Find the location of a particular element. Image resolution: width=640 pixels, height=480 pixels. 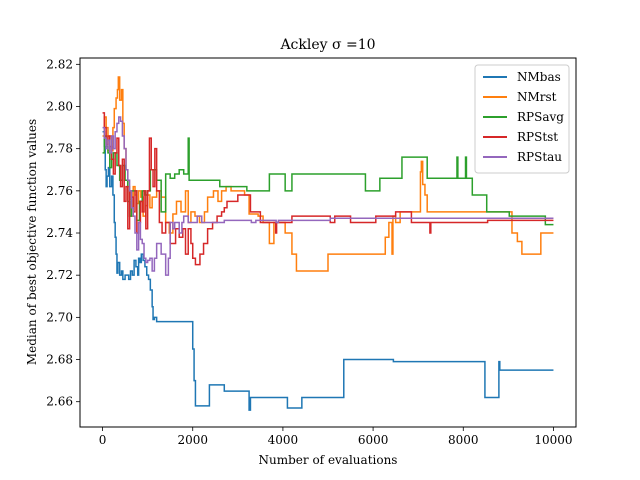

legend-label-nmrst: NMrst is located at coordinates (537, 97).